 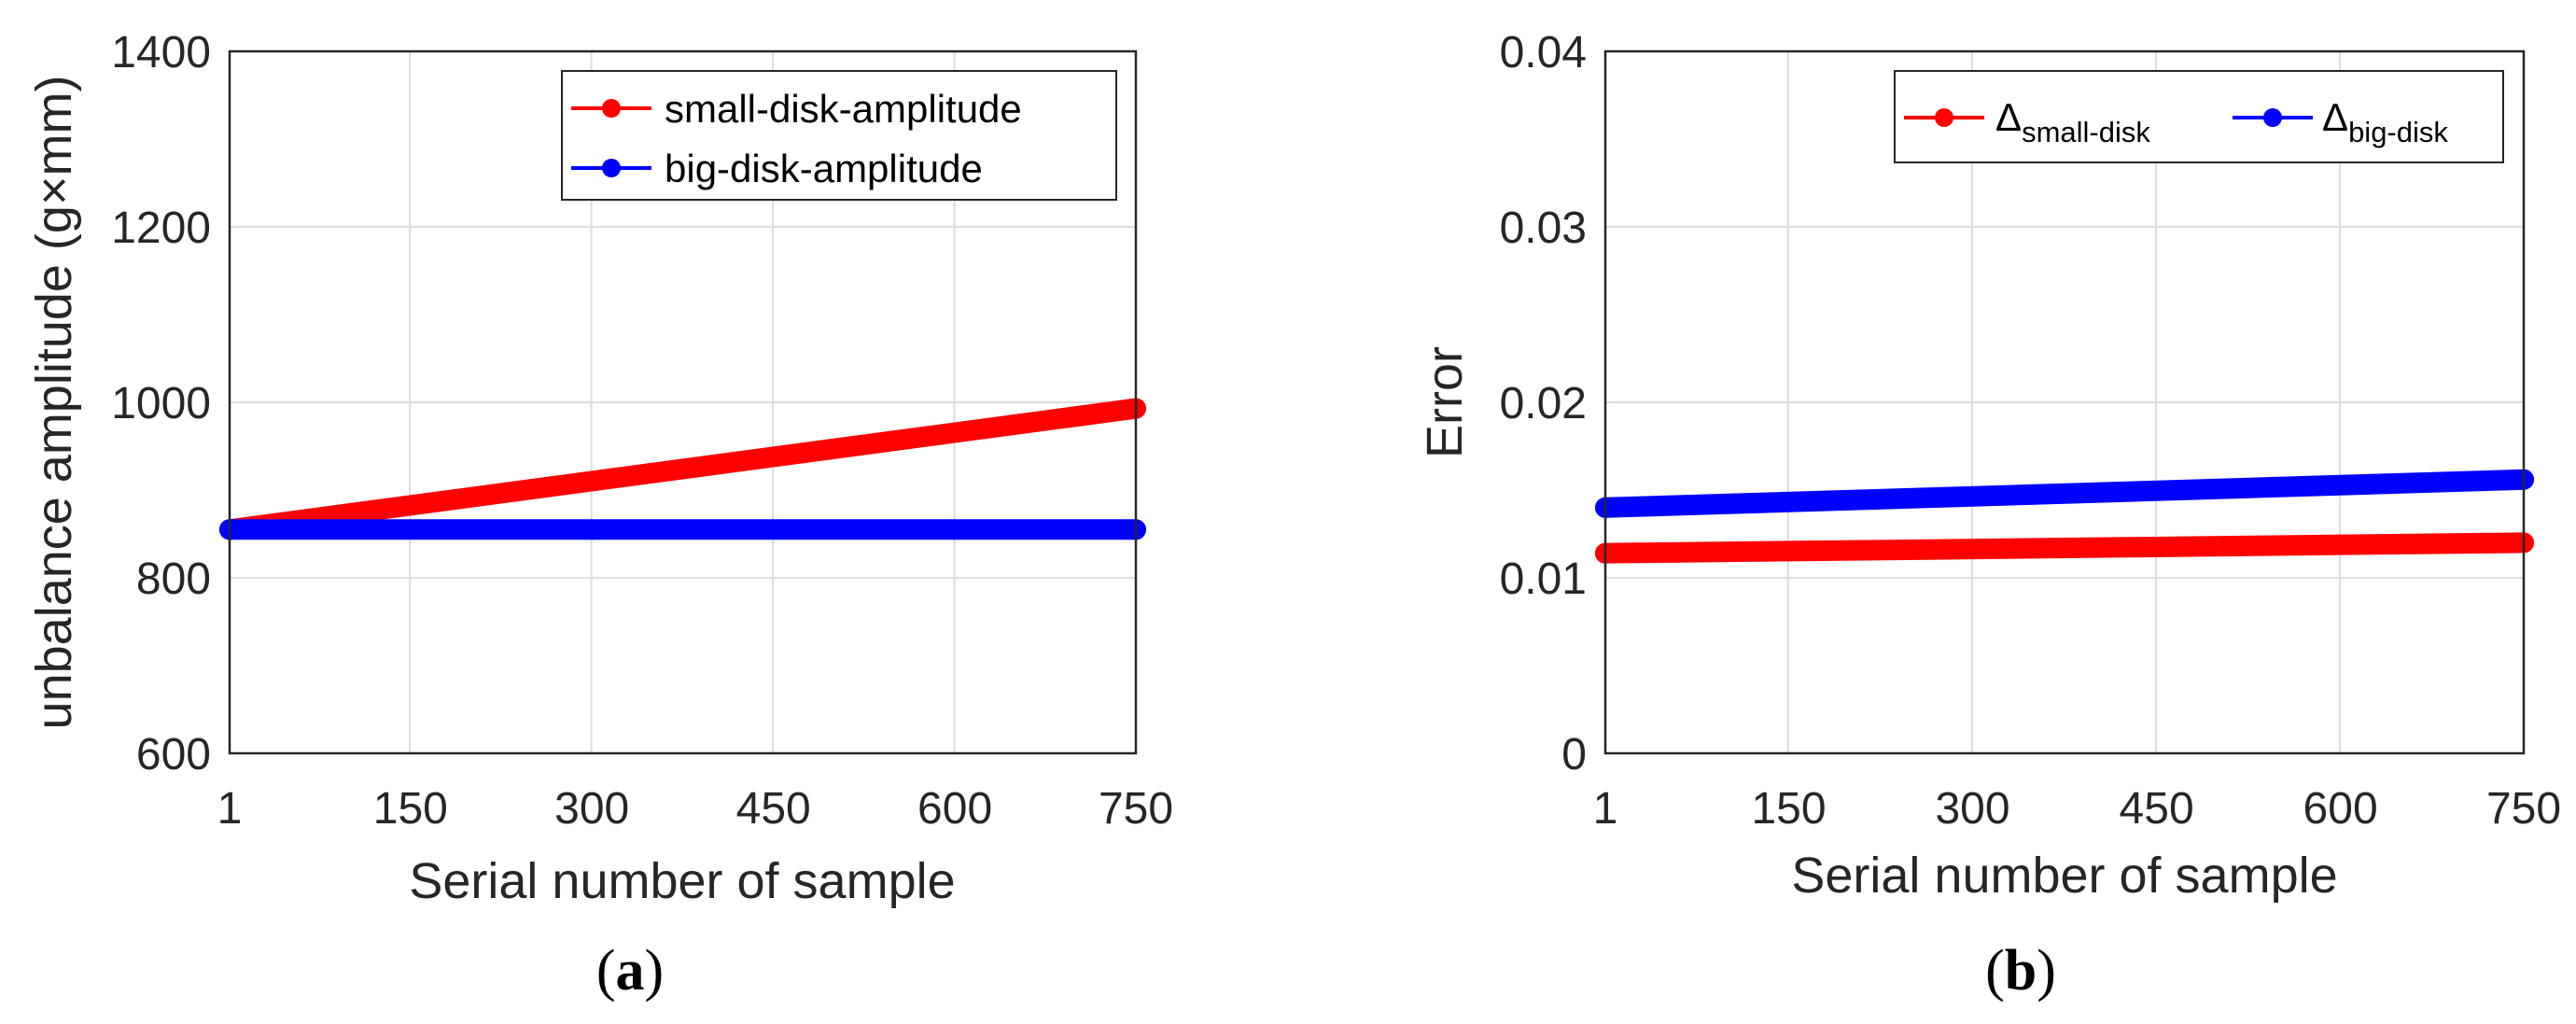 I want to click on chart-b-xtick: 1, so click(x=1605, y=809).